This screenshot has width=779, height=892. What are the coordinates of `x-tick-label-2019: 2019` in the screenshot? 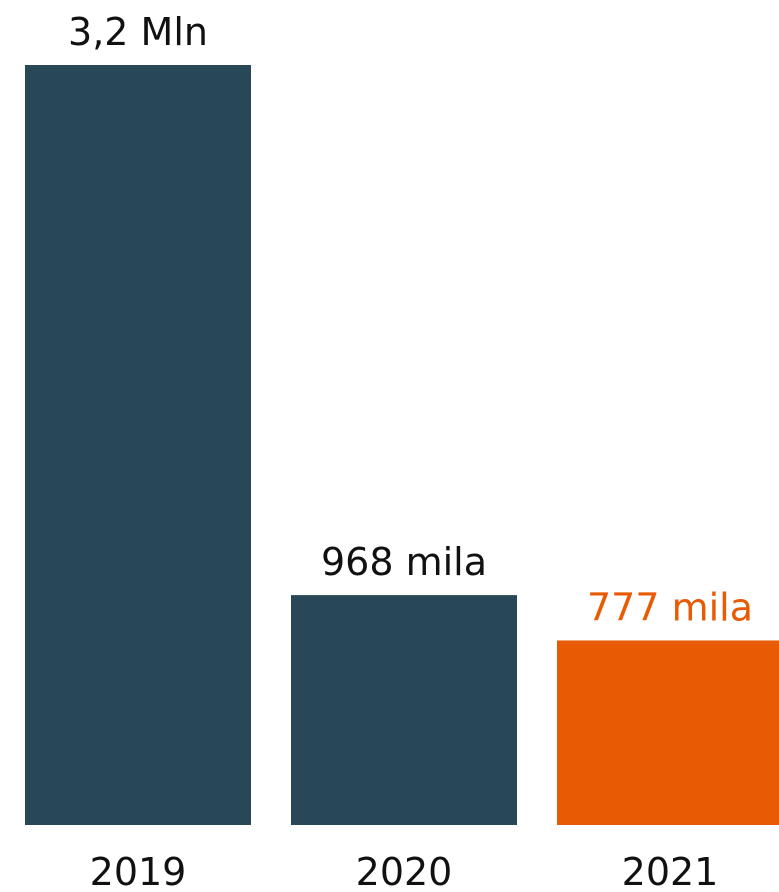 It's located at (138, 871).